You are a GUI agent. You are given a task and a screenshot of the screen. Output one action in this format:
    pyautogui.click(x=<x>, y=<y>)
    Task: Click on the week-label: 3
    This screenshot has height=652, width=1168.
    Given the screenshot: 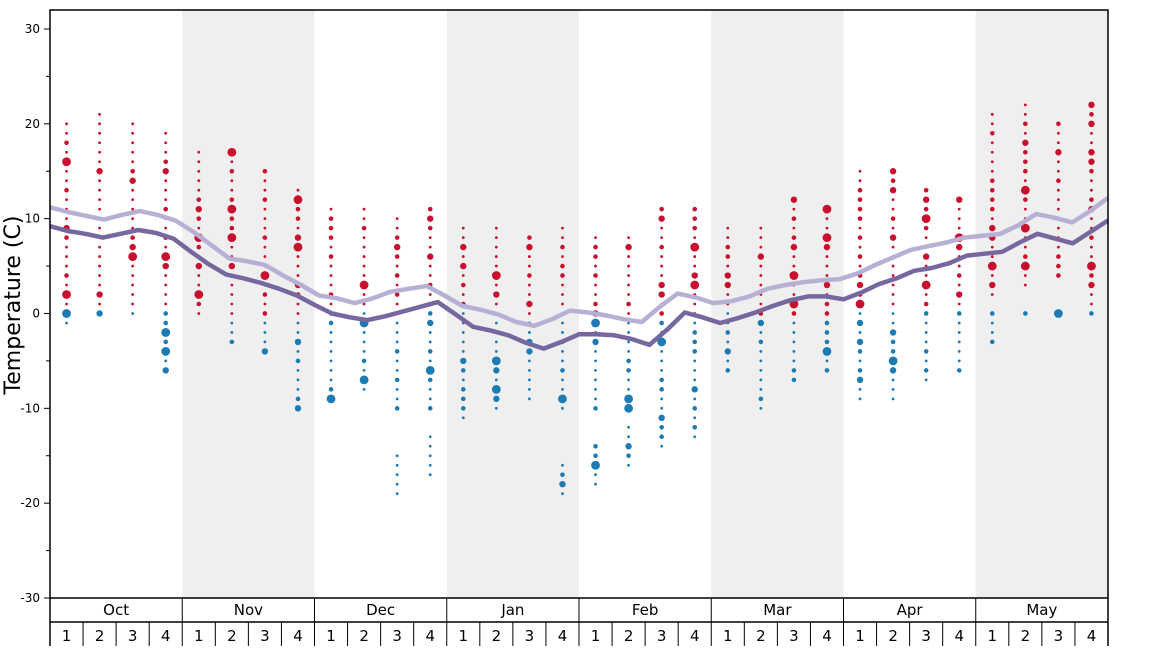 What is the action you would take?
    pyautogui.click(x=265, y=636)
    